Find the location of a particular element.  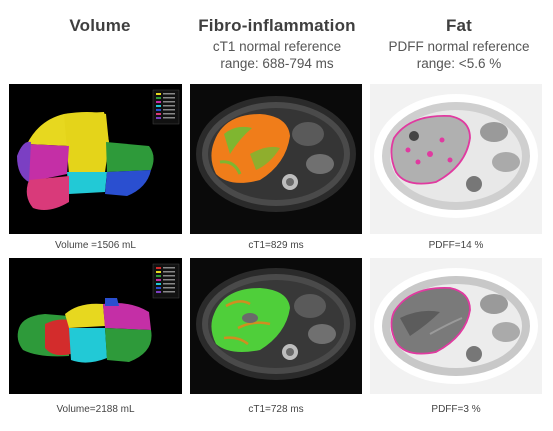

ct1-map-image-row1 is located at coordinates (276, 159).